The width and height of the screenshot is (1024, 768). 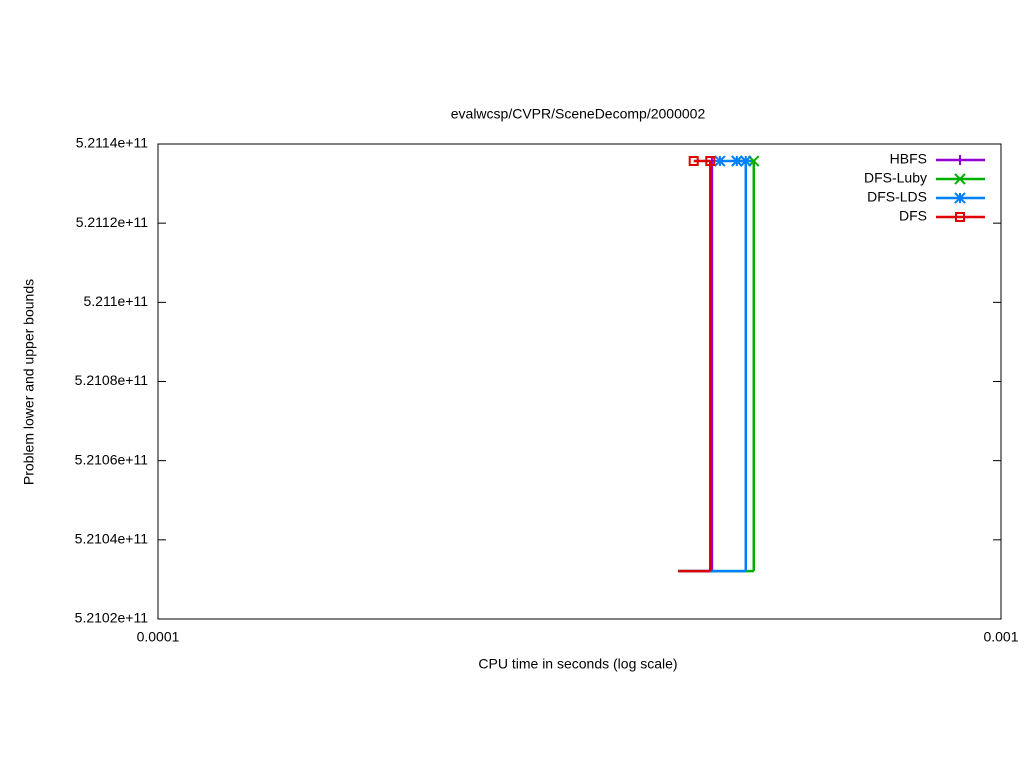 I want to click on legend-label: DFS-Luby, so click(x=895, y=178).